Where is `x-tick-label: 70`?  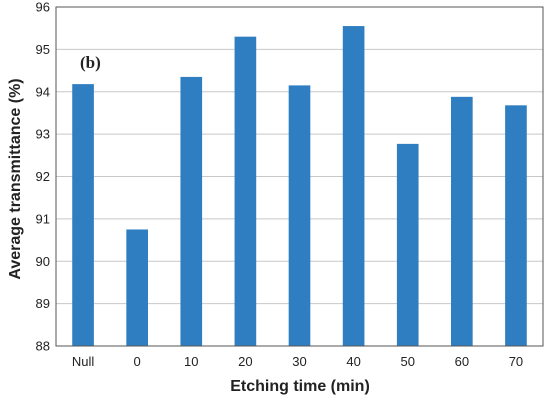 x-tick-label: 70 is located at coordinates (516, 361).